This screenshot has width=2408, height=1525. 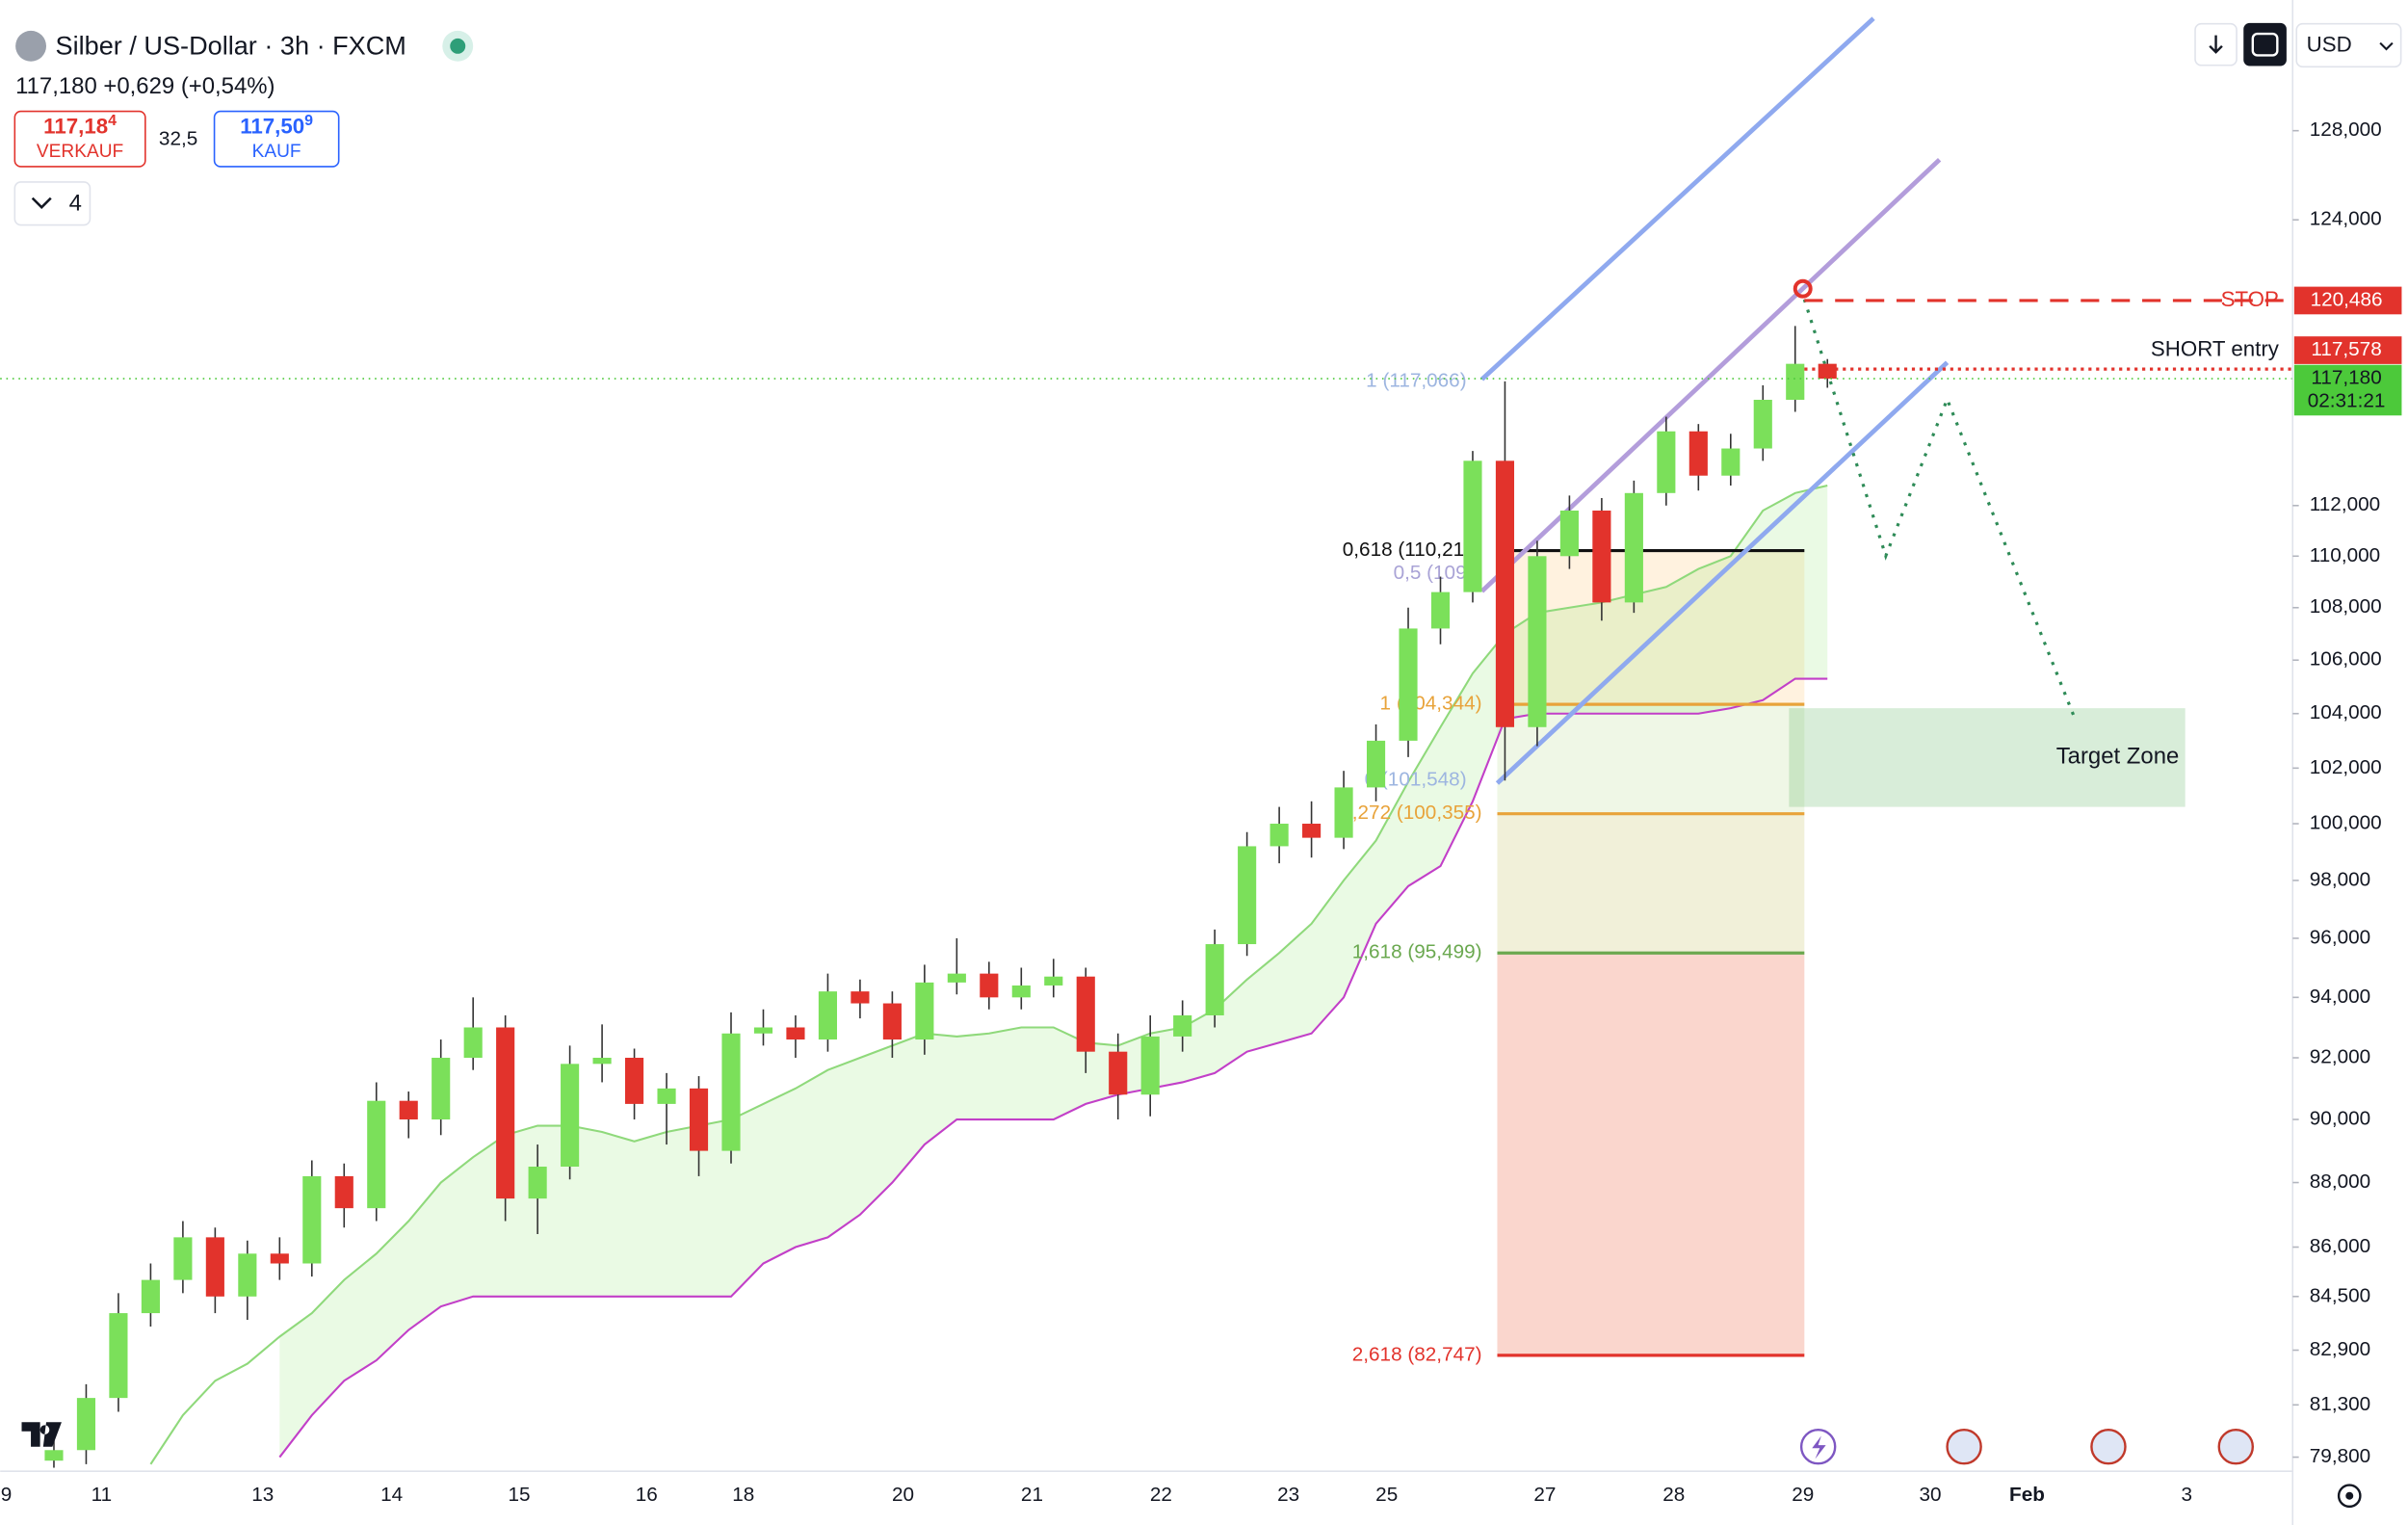 What do you see at coordinates (2346, 219) in the screenshot?
I see `y-tick-label: 124,000` at bounding box center [2346, 219].